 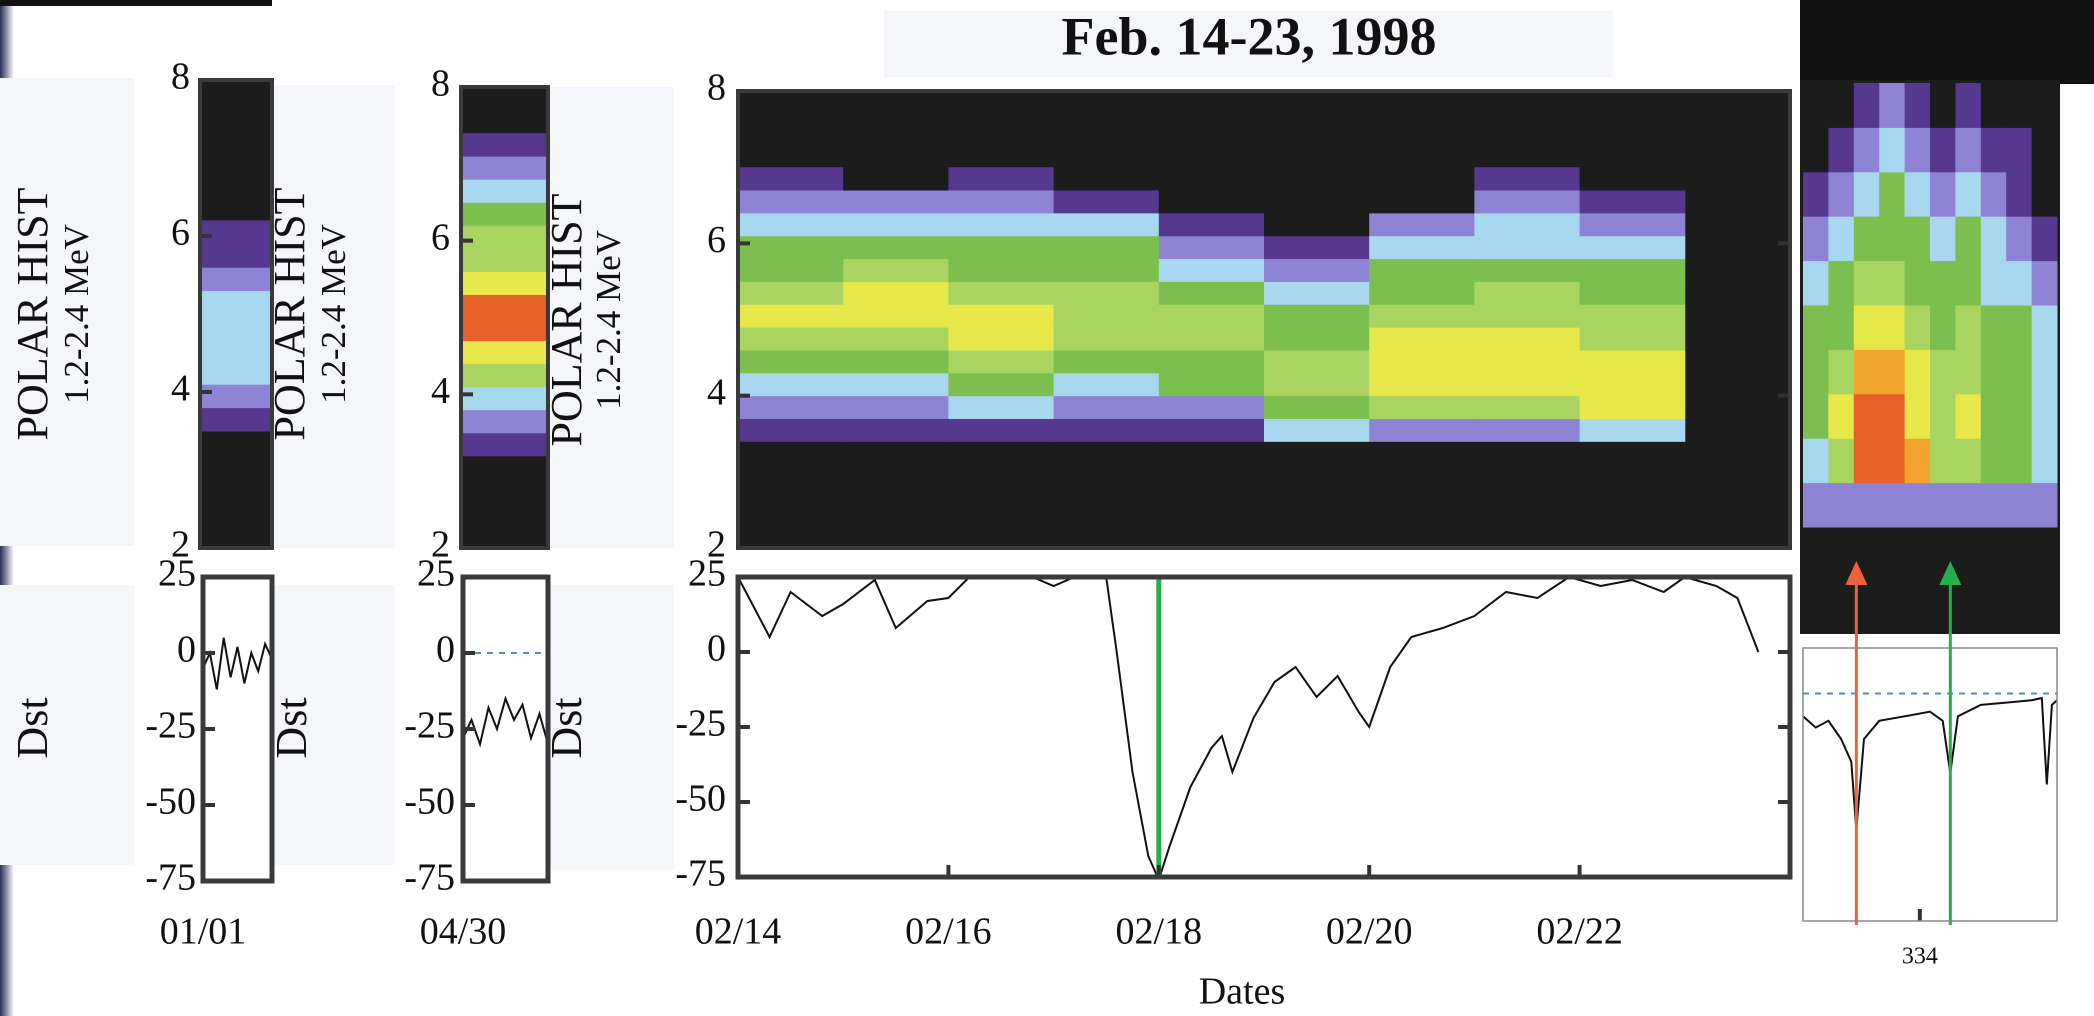 What do you see at coordinates (170, 726) in the screenshot?
I see `y-tick-label: -25` at bounding box center [170, 726].